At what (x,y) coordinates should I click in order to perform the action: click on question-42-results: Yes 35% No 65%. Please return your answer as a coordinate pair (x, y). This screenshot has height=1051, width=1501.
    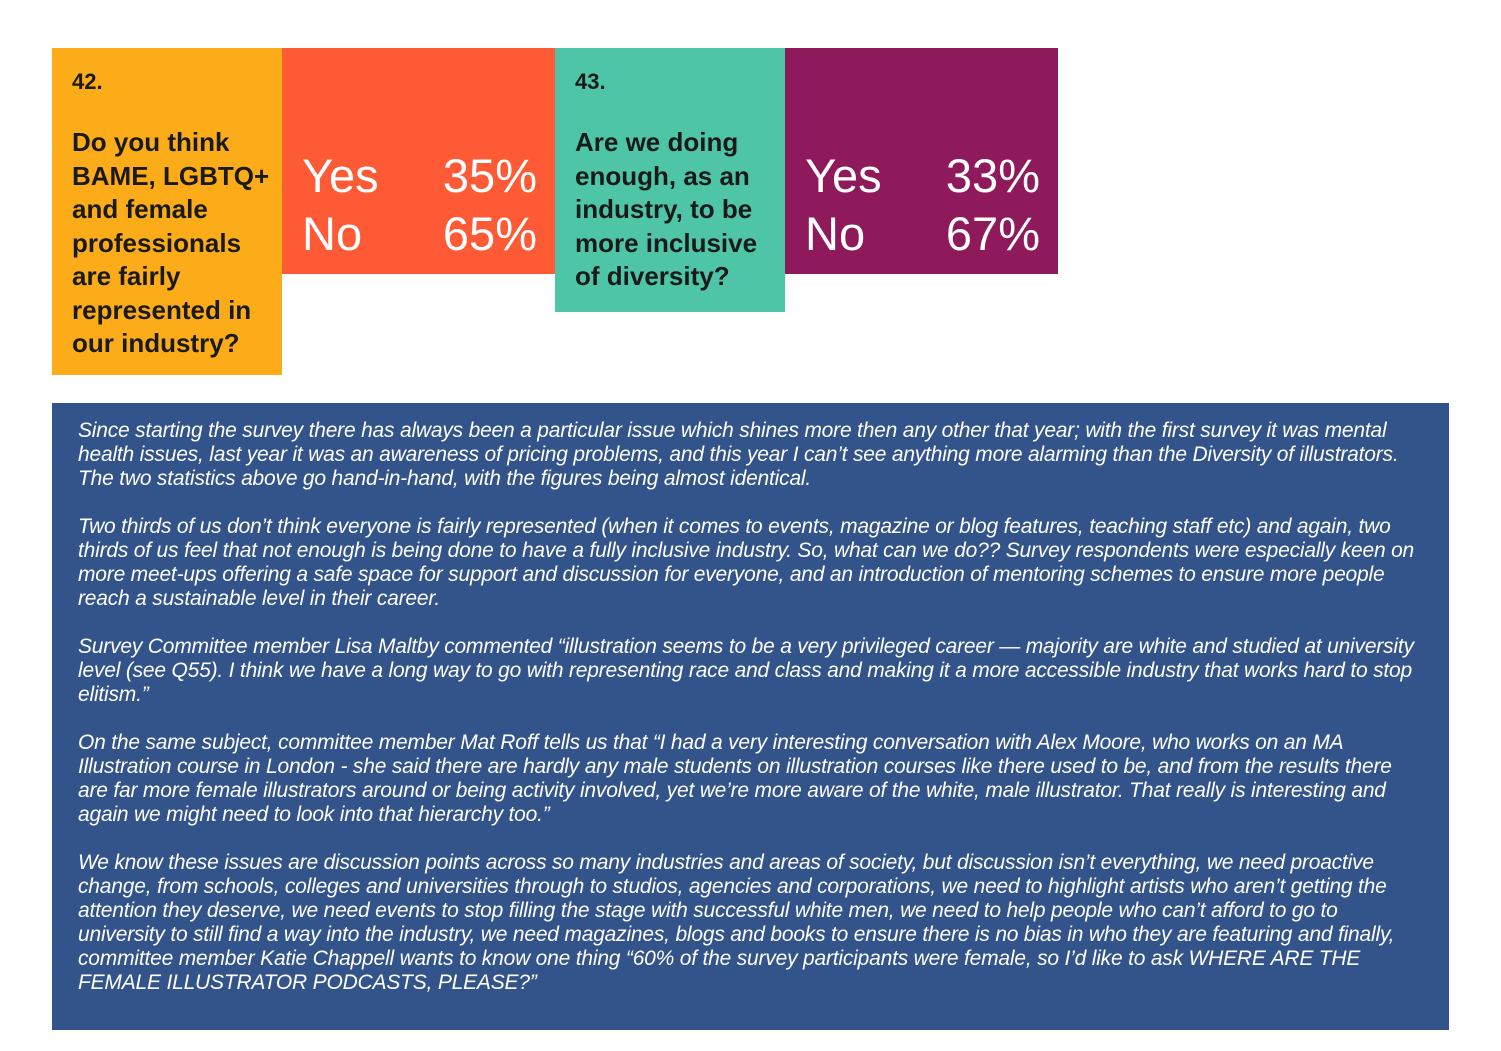
    Looking at the image, I should click on (418, 161).